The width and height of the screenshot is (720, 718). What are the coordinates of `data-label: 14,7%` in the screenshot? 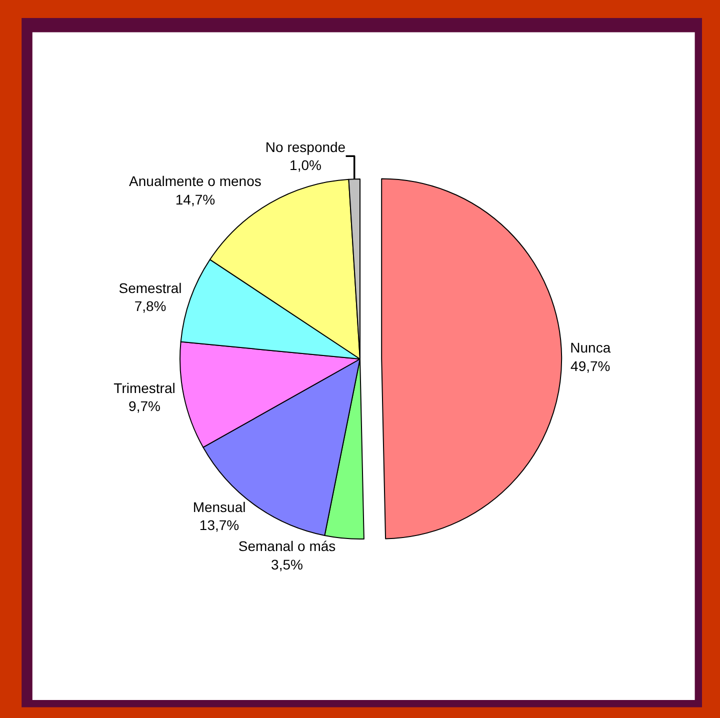 It's located at (195, 199).